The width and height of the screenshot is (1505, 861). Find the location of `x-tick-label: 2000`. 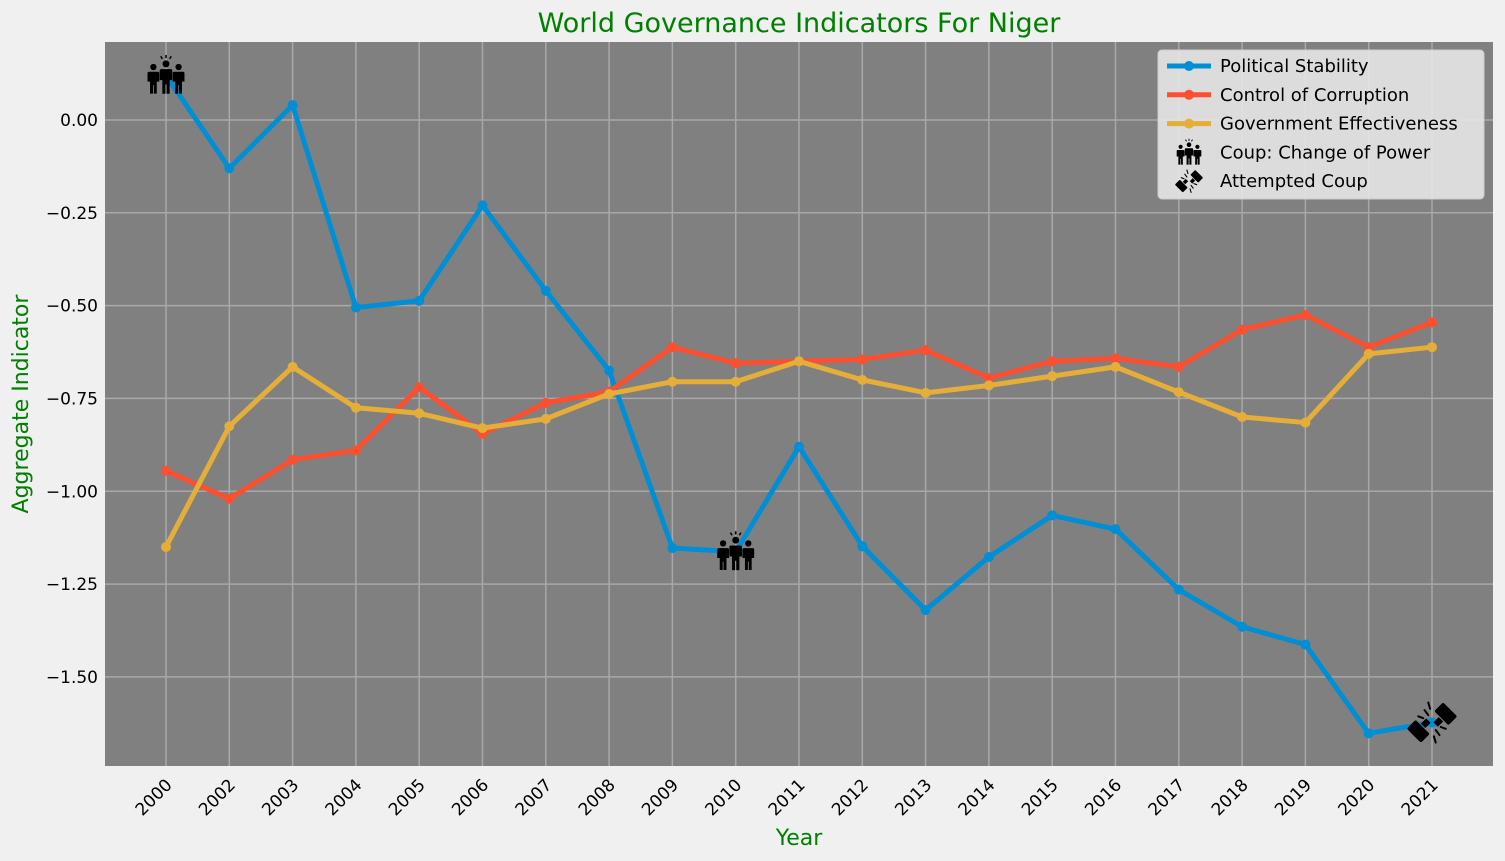

x-tick-label: 2000 is located at coordinates (154, 797).